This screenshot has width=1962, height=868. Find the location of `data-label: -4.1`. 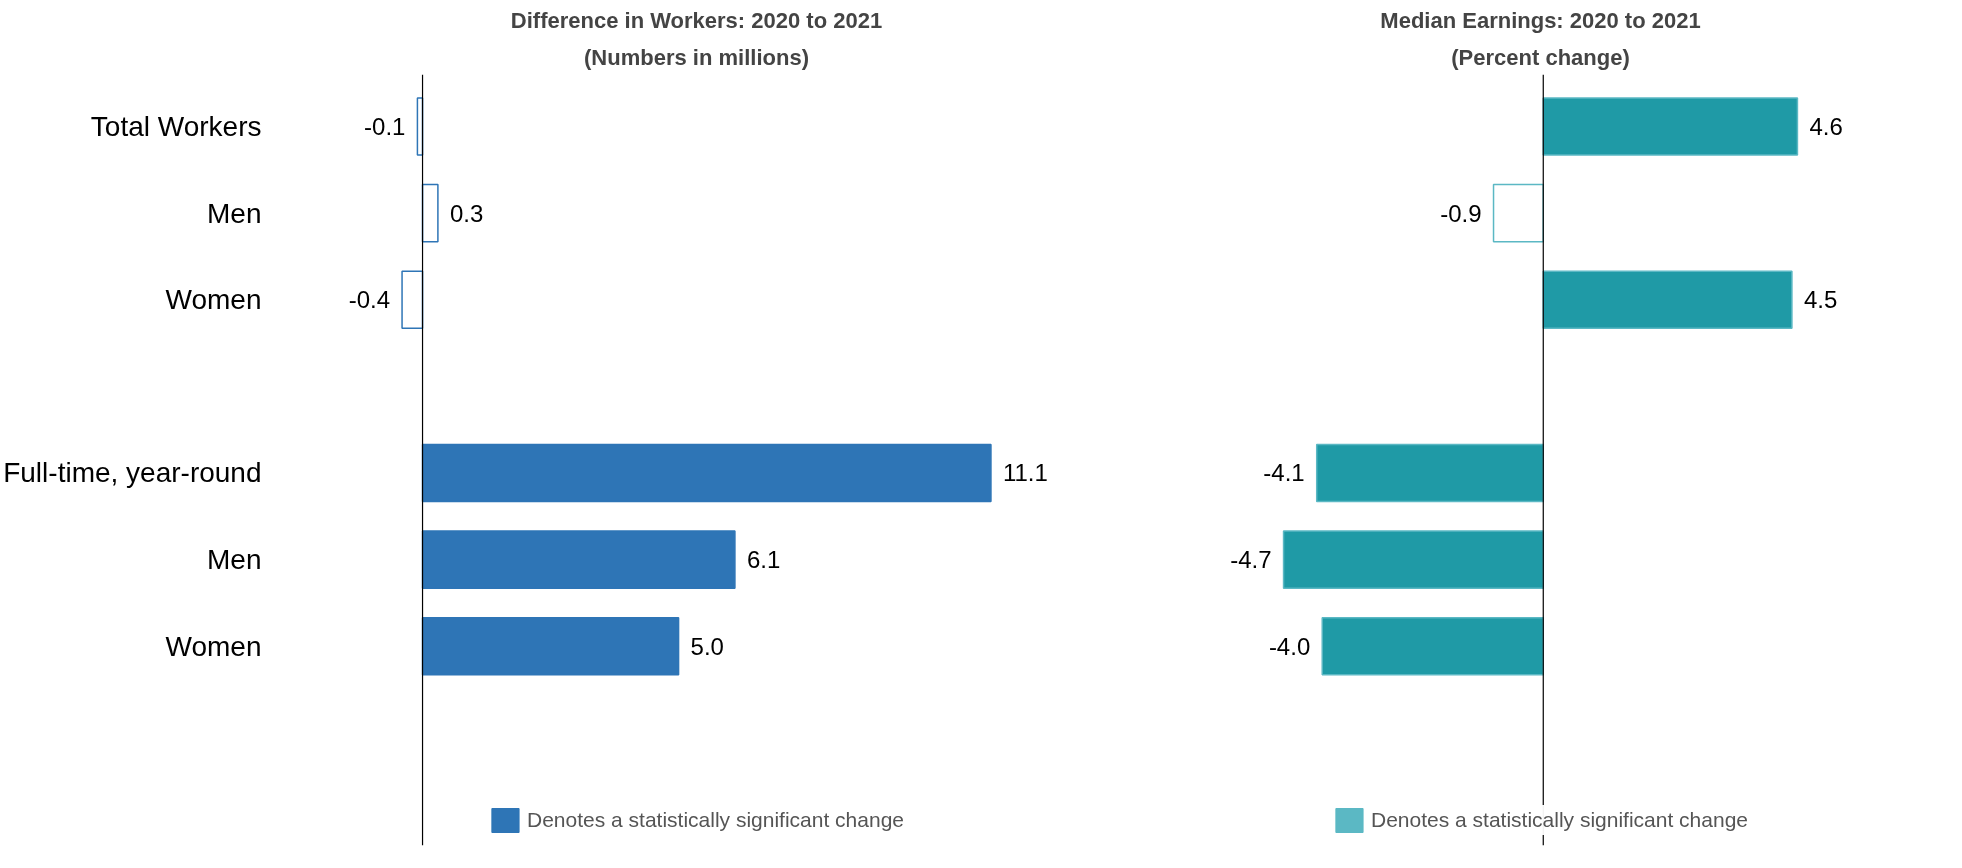

data-label: -4.1 is located at coordinates (1284, 473).